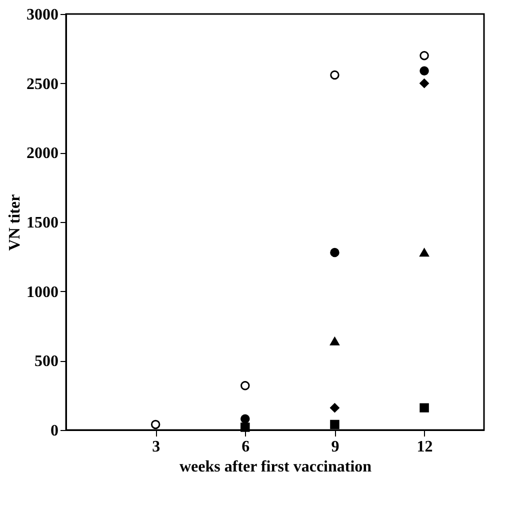 This screenshot has height=505, width=509. What do you see at coordinates (275, 467) in the screenshot?
I see `x-axis-title: weeks after first vaccination` at bounding box center [275, 467].